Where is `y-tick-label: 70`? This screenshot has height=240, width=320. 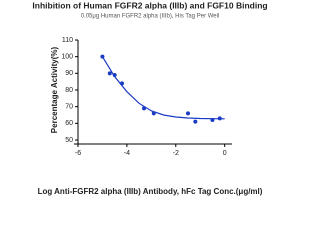 y-tick-label: 70 is located at coordinates (69, 107).